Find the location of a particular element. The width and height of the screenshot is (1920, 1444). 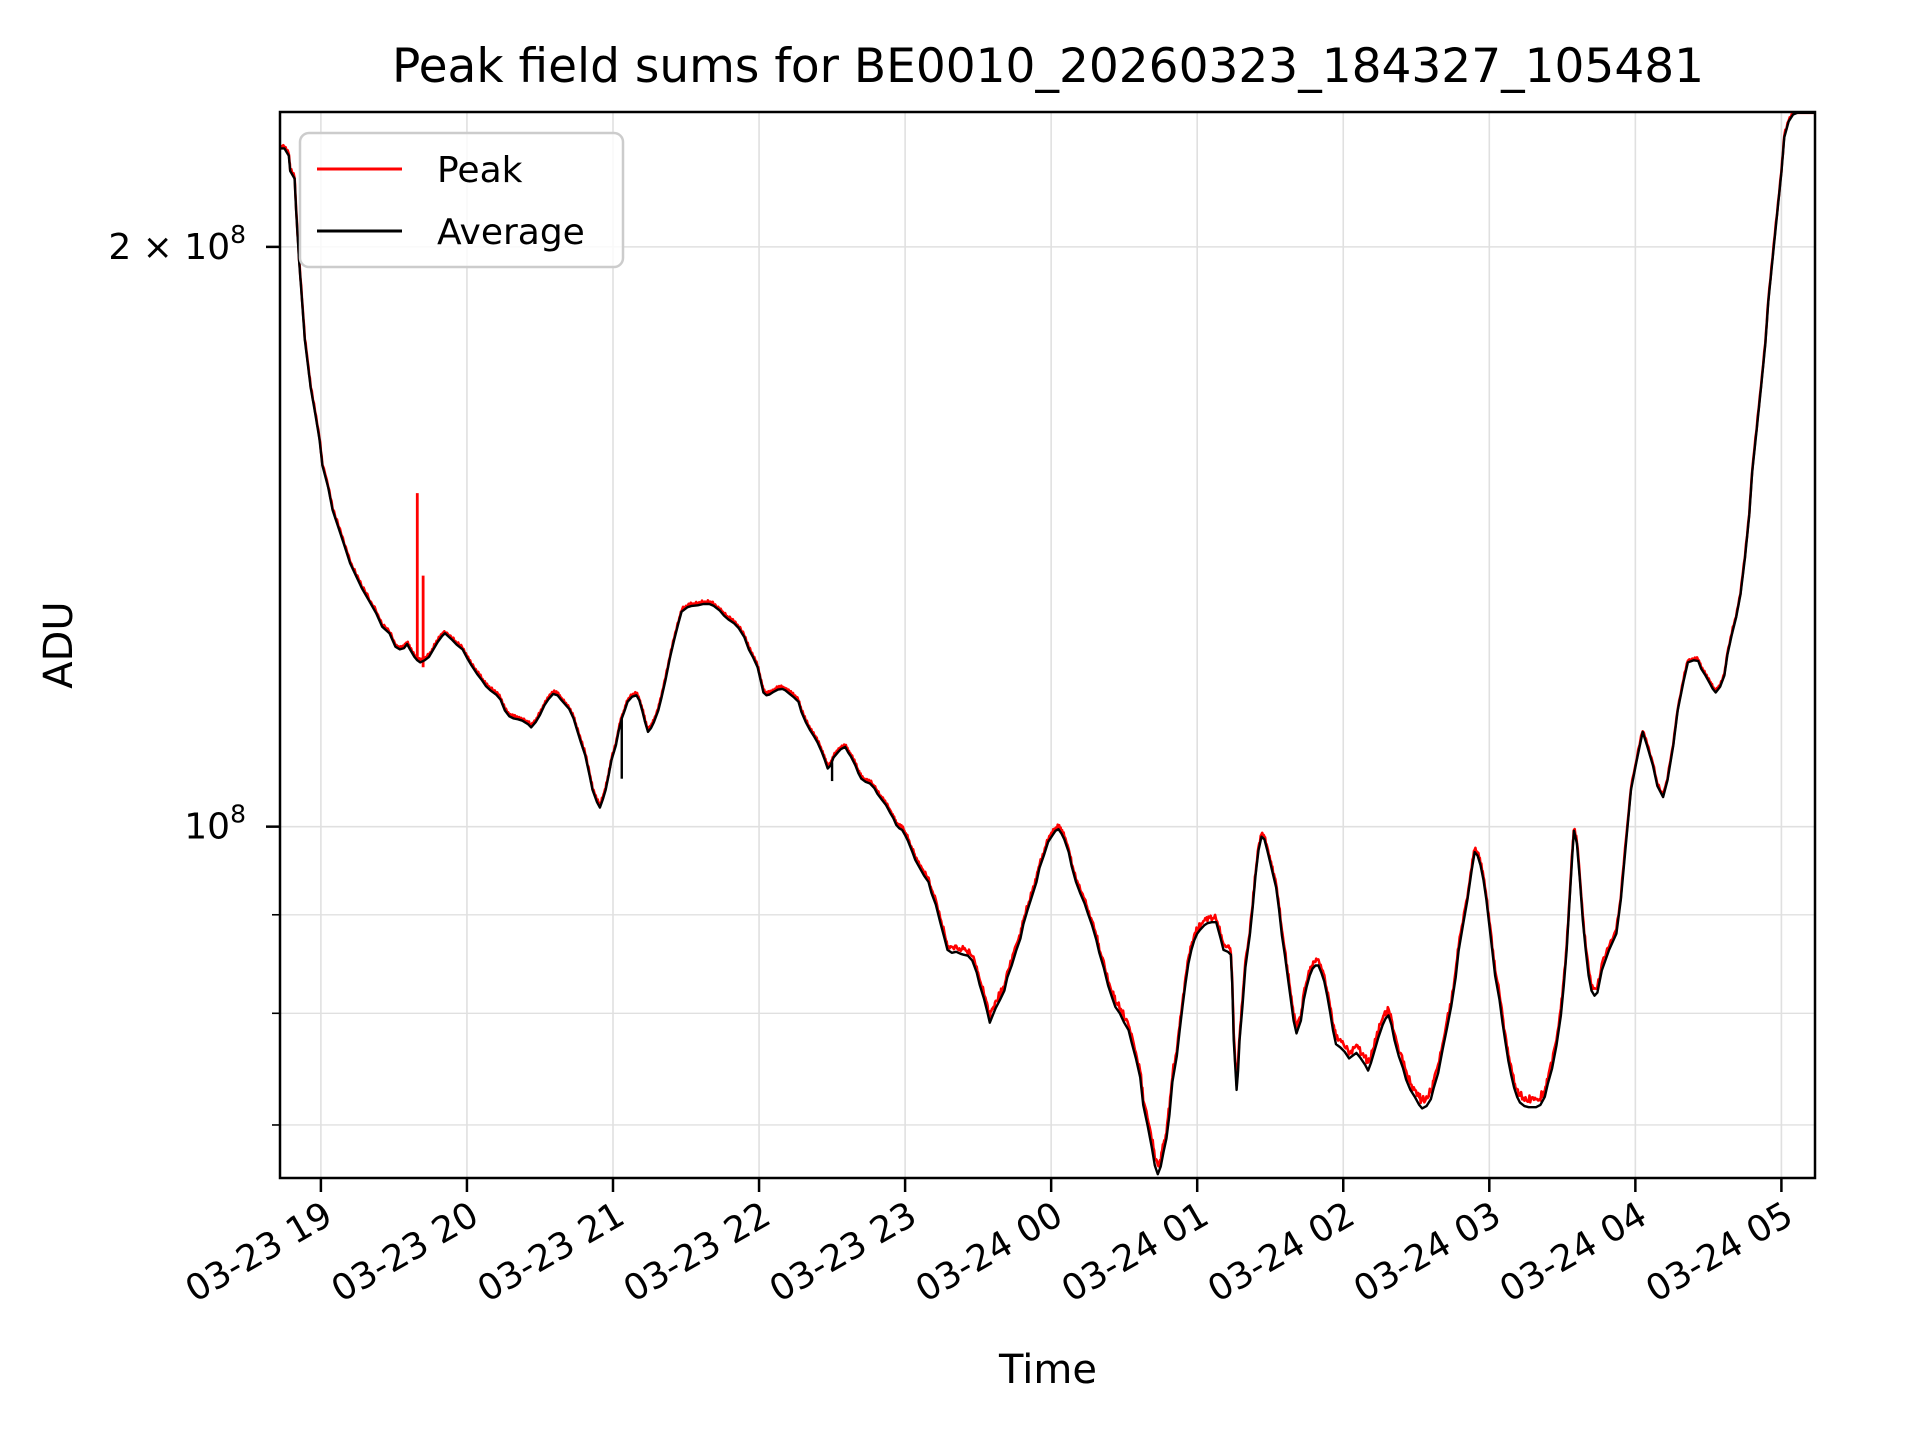

x-axis-label: Time is located at coordinates (1047, 1370).